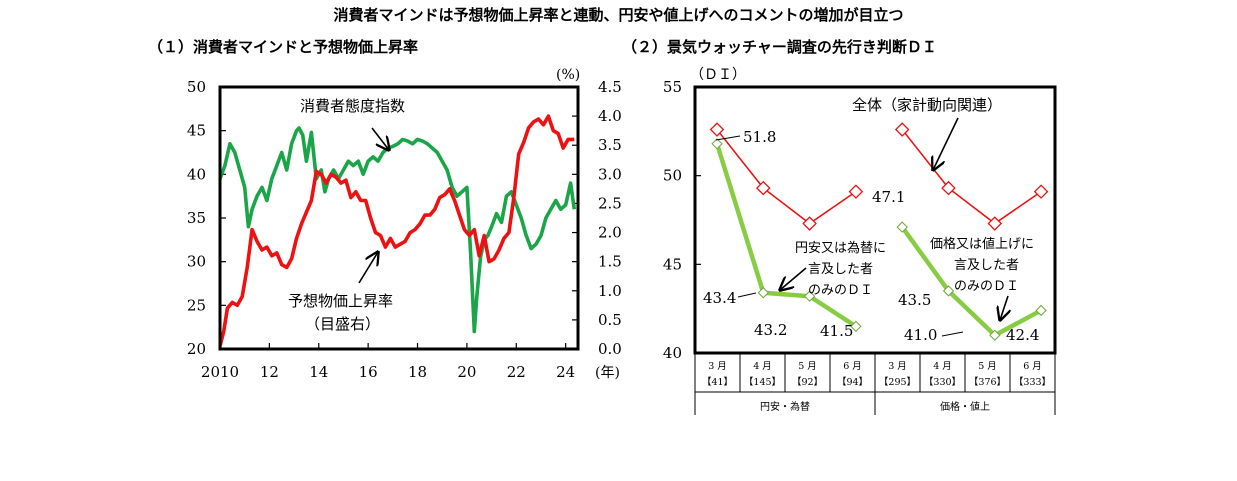  What do you see at coordinates (1022, 335) in the screenshot?
I see `value-label: 42.4` at bounding box center [1022, 335].